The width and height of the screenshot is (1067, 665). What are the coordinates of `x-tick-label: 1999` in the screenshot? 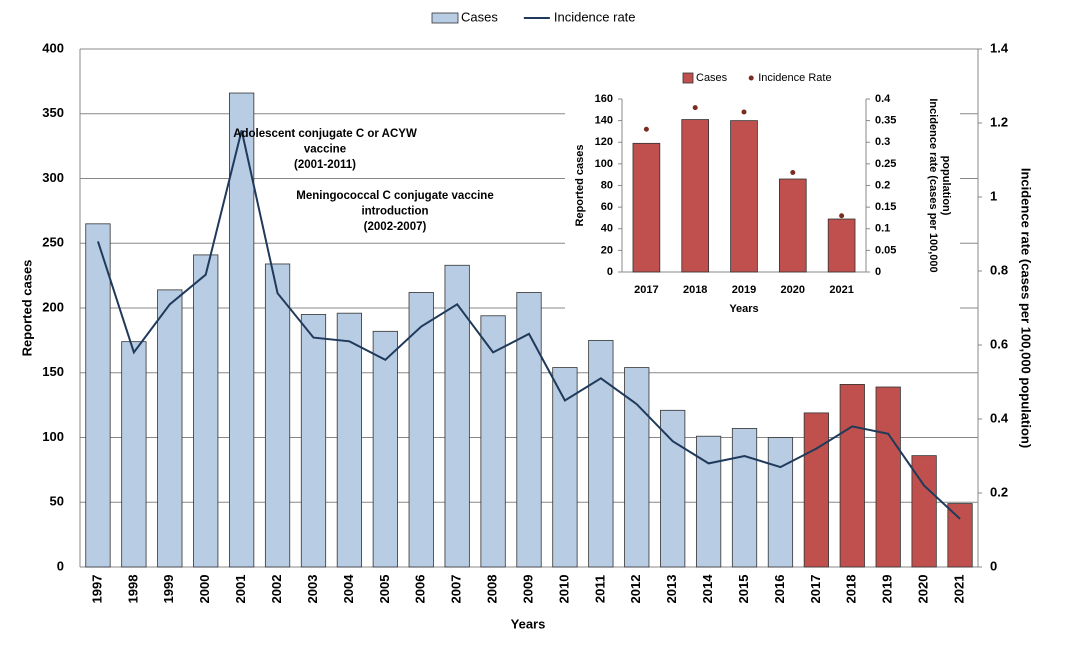 It's located at (168, 589).